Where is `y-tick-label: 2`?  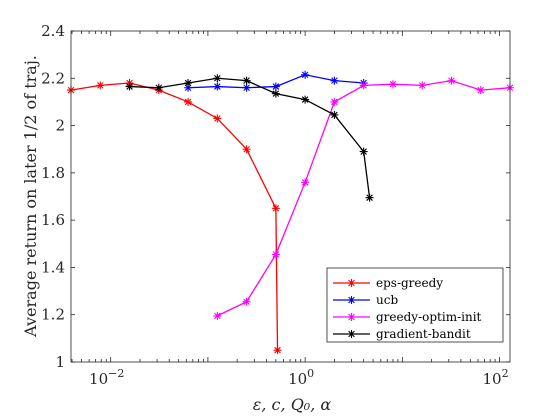 y-tick-label: 2 is located at coordinates (60, 126).